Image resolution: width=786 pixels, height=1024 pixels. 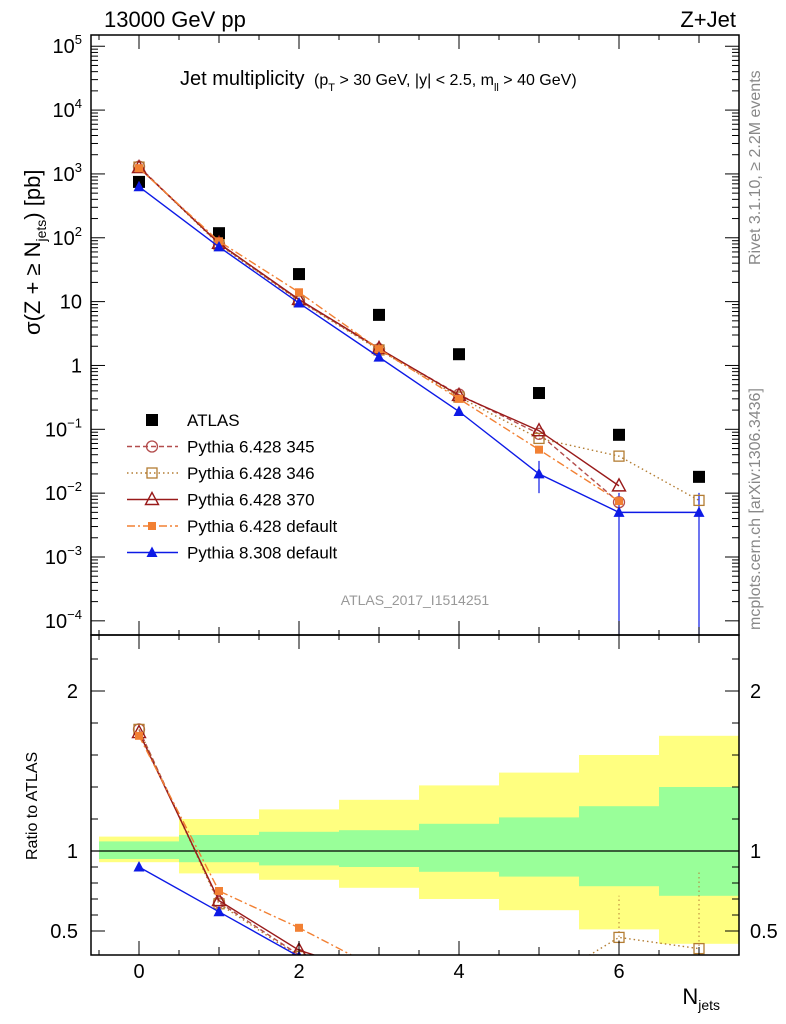 What do you see at coordinates (538, 80) in the screenshot?
I see `title-cuts-close: > 40 GeV)` at bounding box center [538, 80].